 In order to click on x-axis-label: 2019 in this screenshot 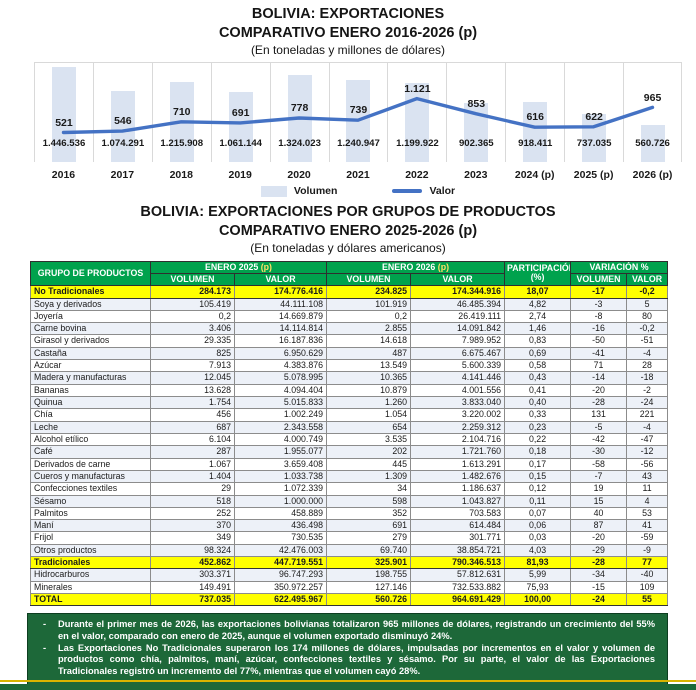, I will do `click(240, 175)`.